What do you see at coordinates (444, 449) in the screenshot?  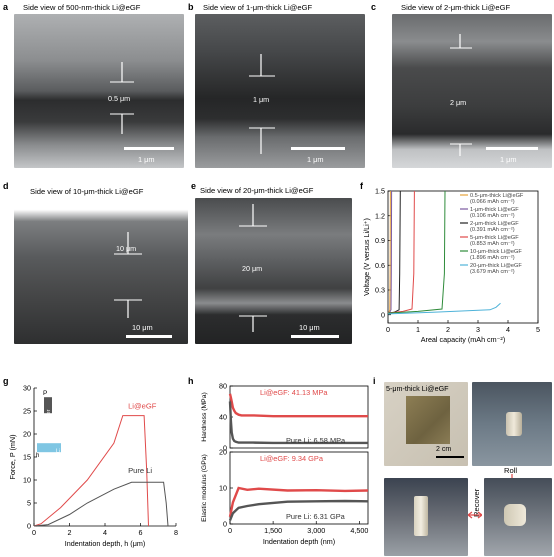 I see `photo-scale-label: 2 cm` at bounding box center [444, 449].